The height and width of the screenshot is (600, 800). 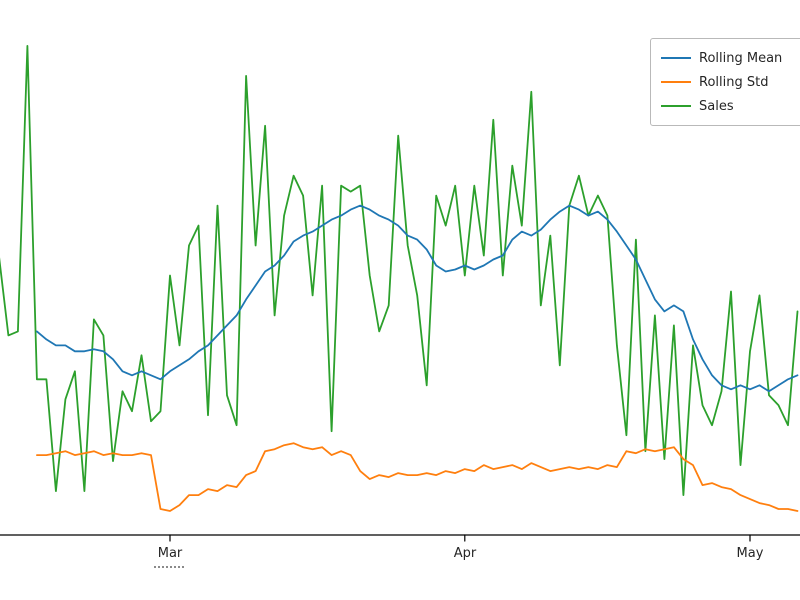 I want to click on legend-label-rolling-mean: Rolling Mean, so click(x=741, y=58).